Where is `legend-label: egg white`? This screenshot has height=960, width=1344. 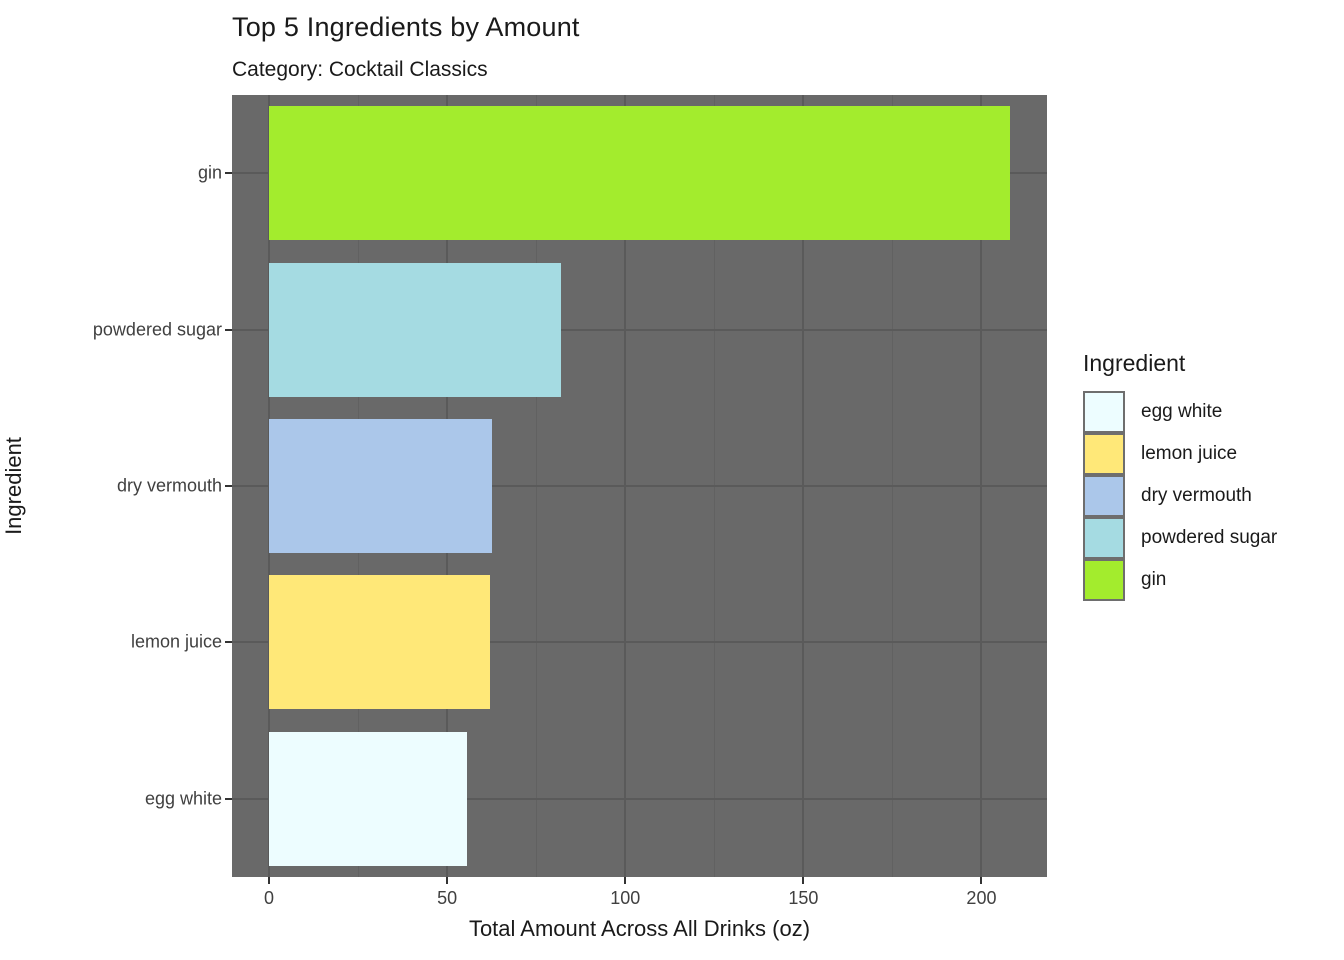
legend-label: egg white is located at coordinates (1182, 411).